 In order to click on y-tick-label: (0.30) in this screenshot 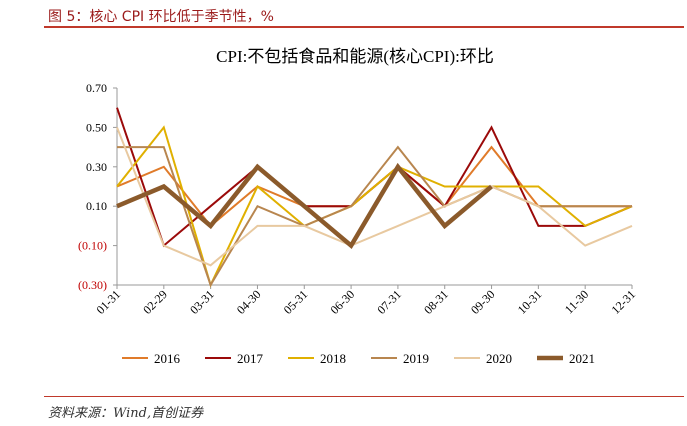, I will do `click(92, 285)`.